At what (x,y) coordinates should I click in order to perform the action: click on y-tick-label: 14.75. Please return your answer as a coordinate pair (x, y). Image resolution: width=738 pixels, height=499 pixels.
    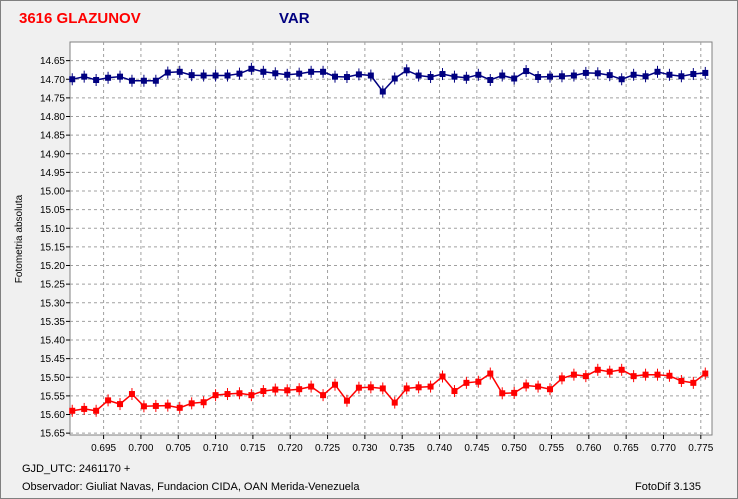
    Looking at the image, I should click on (52, 98).